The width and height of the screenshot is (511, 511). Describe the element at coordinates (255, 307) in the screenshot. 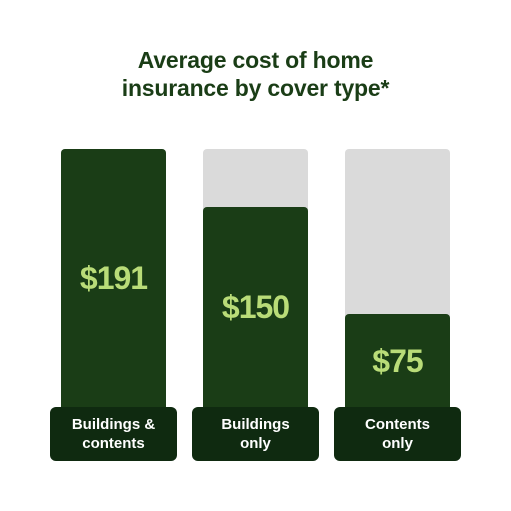

I see `bar-value-label: $150` at that location.